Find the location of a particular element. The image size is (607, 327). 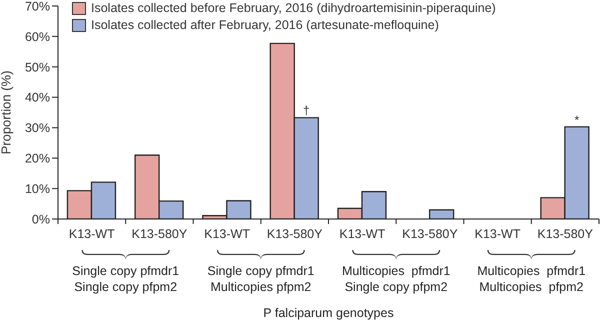

y-tick-label: 30% is located at coordinates (37, 128).